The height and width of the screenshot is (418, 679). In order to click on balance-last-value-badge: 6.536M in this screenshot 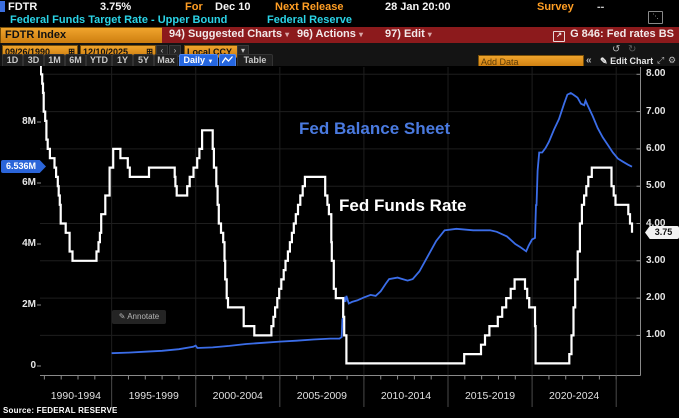, I will do `click(23, 166)`.